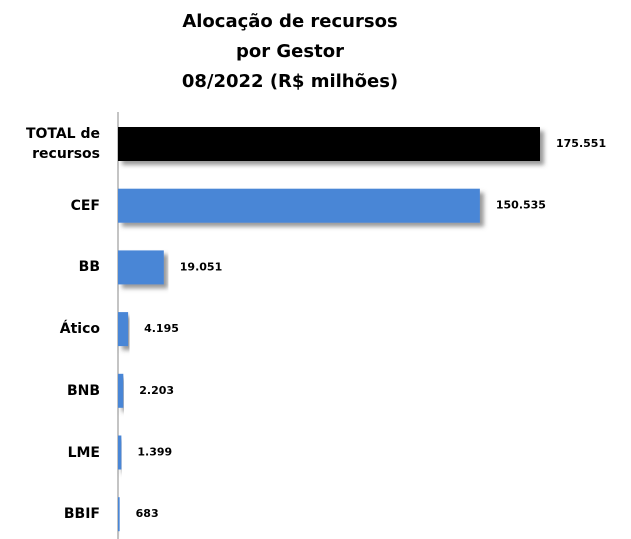 Image resolution: width=631 pixels, height=539 pixels. Describe the element at coordinates (156, 390) in the screenshot. I see `value-label: 2.203` at that location.